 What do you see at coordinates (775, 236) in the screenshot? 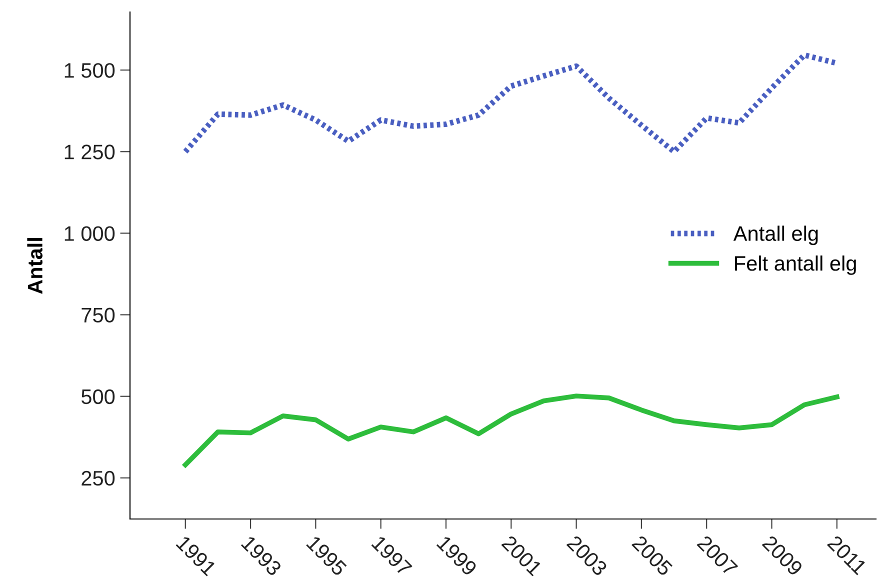
I see `legend-label: Antall elg` at bounding box center [775, 236].